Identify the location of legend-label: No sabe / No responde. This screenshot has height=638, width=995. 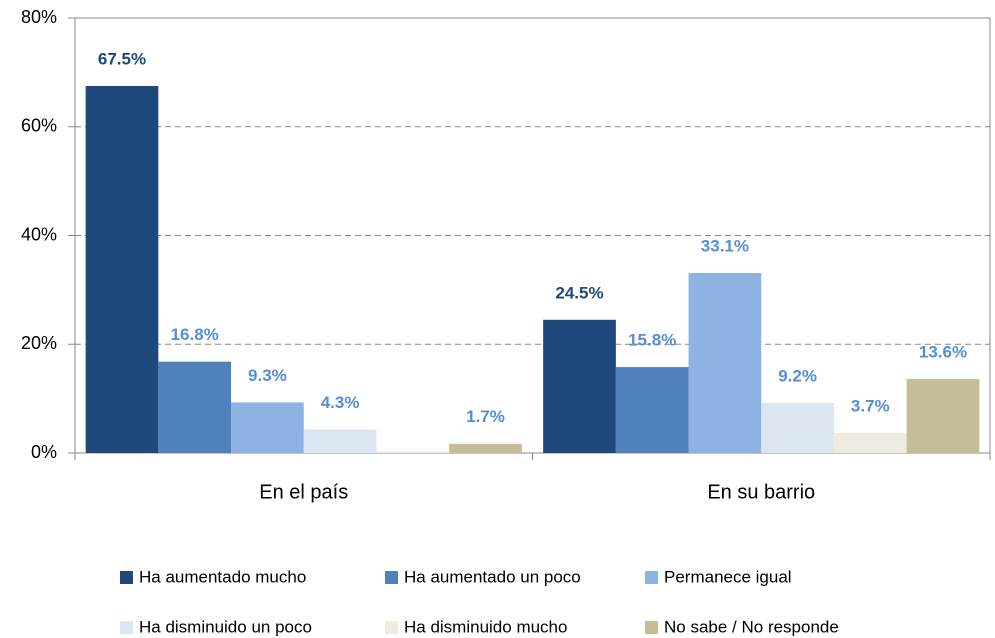
(751, 626).